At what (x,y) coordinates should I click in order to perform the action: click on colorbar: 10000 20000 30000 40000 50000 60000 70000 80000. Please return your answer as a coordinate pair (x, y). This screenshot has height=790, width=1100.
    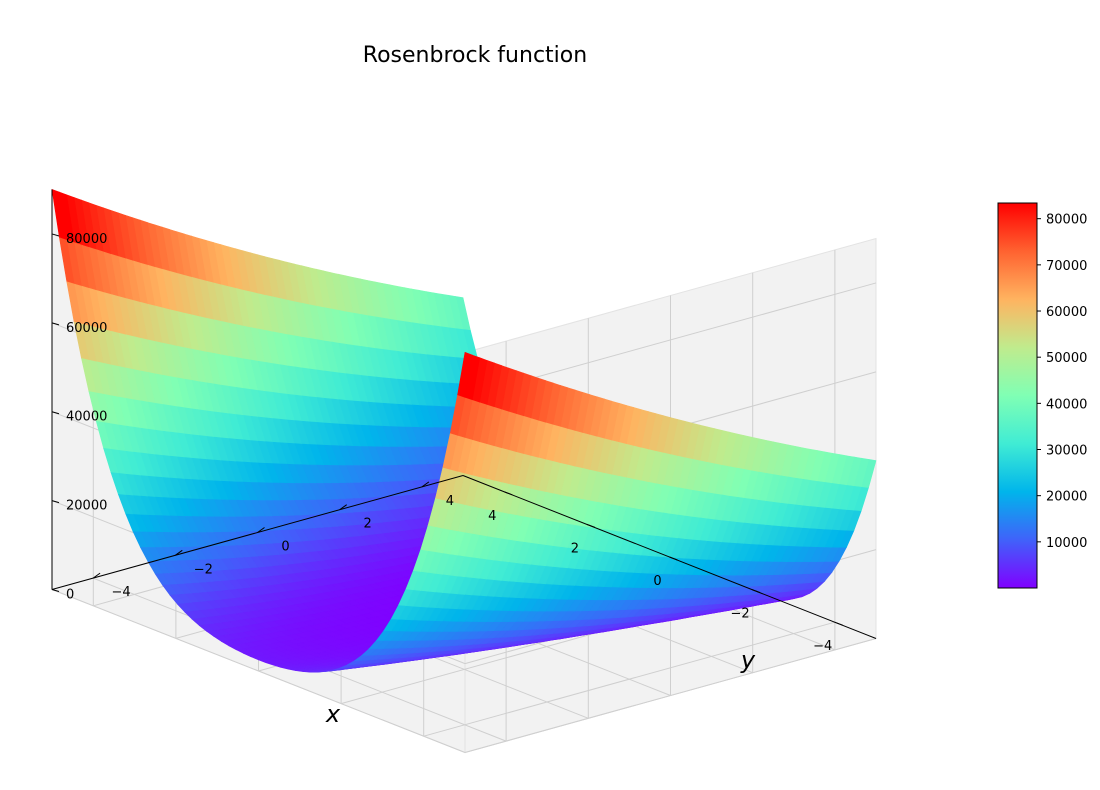
    Looking at the image, I should click on (1042, 395).